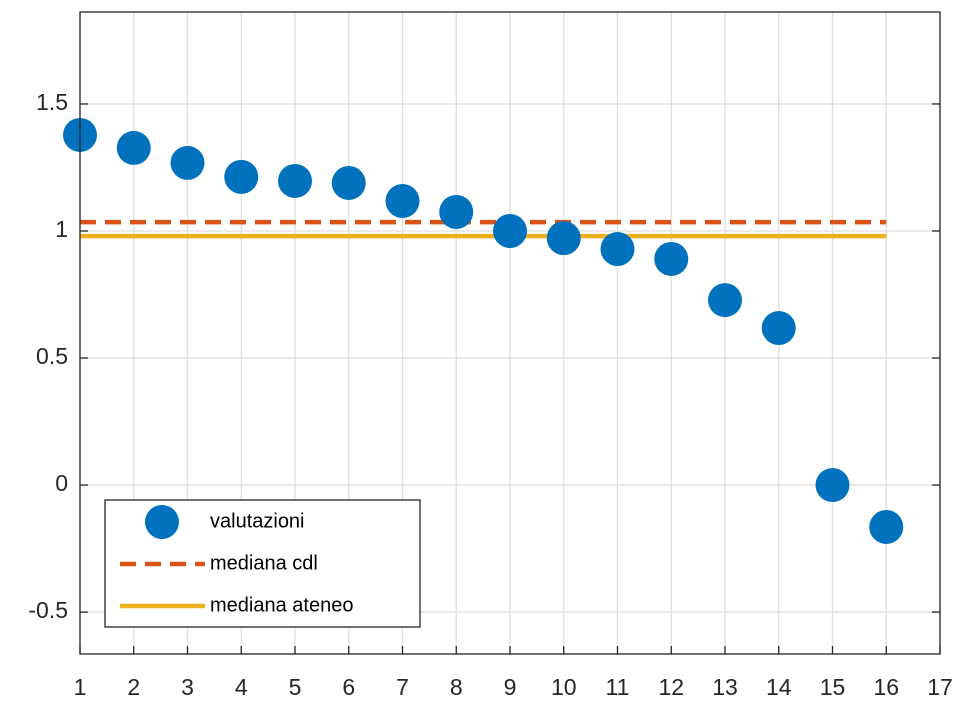 Image resolution: width=966 pixels, height=704 pixels. I want to click on x-tick-label: 9, so click(510, 687).